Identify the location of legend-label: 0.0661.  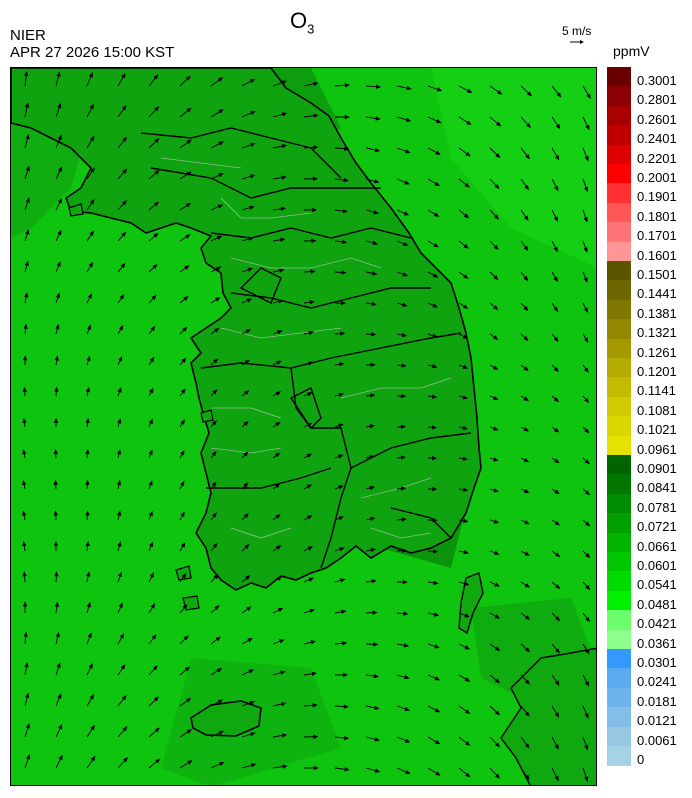
(657, 546).